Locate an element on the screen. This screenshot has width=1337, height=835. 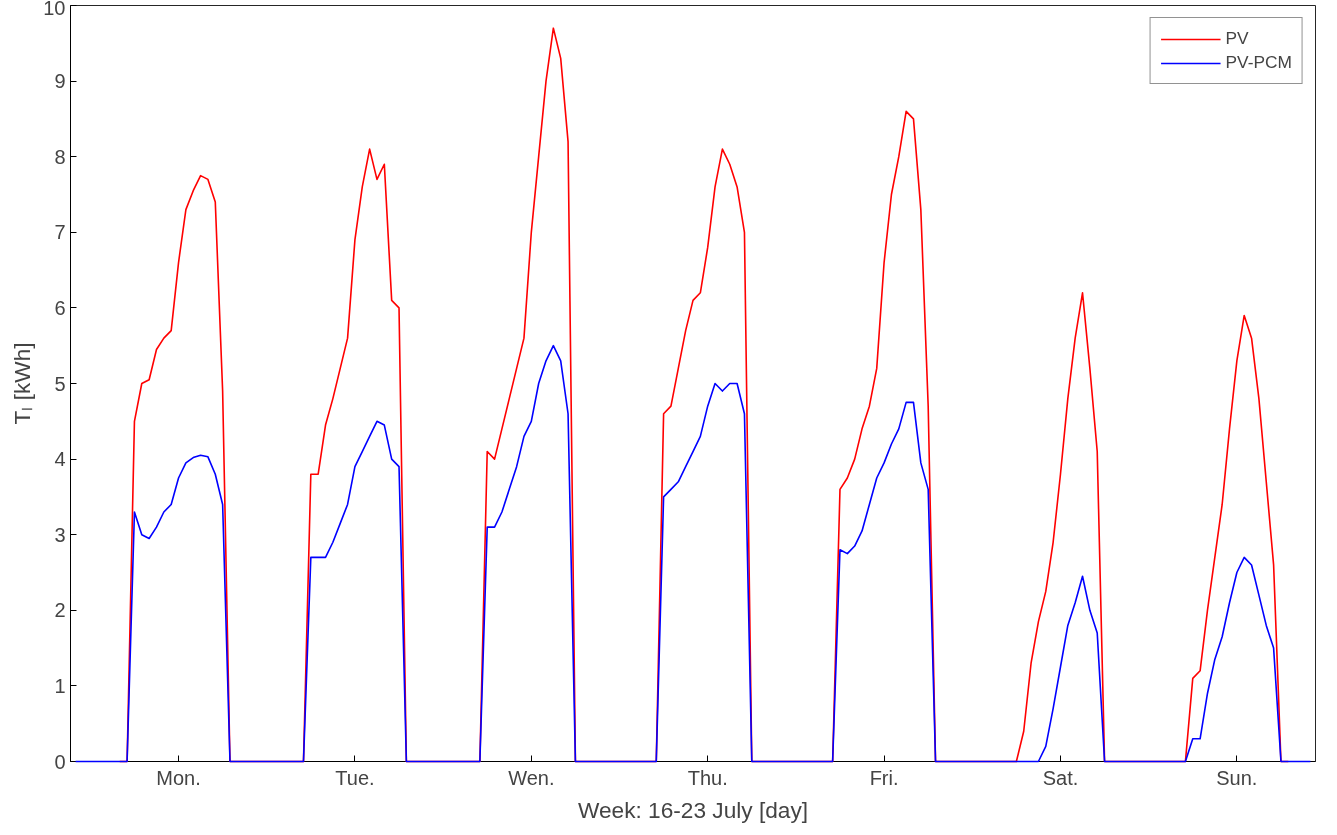
y-tick-label: 2 is located at coordinates (60, 610).